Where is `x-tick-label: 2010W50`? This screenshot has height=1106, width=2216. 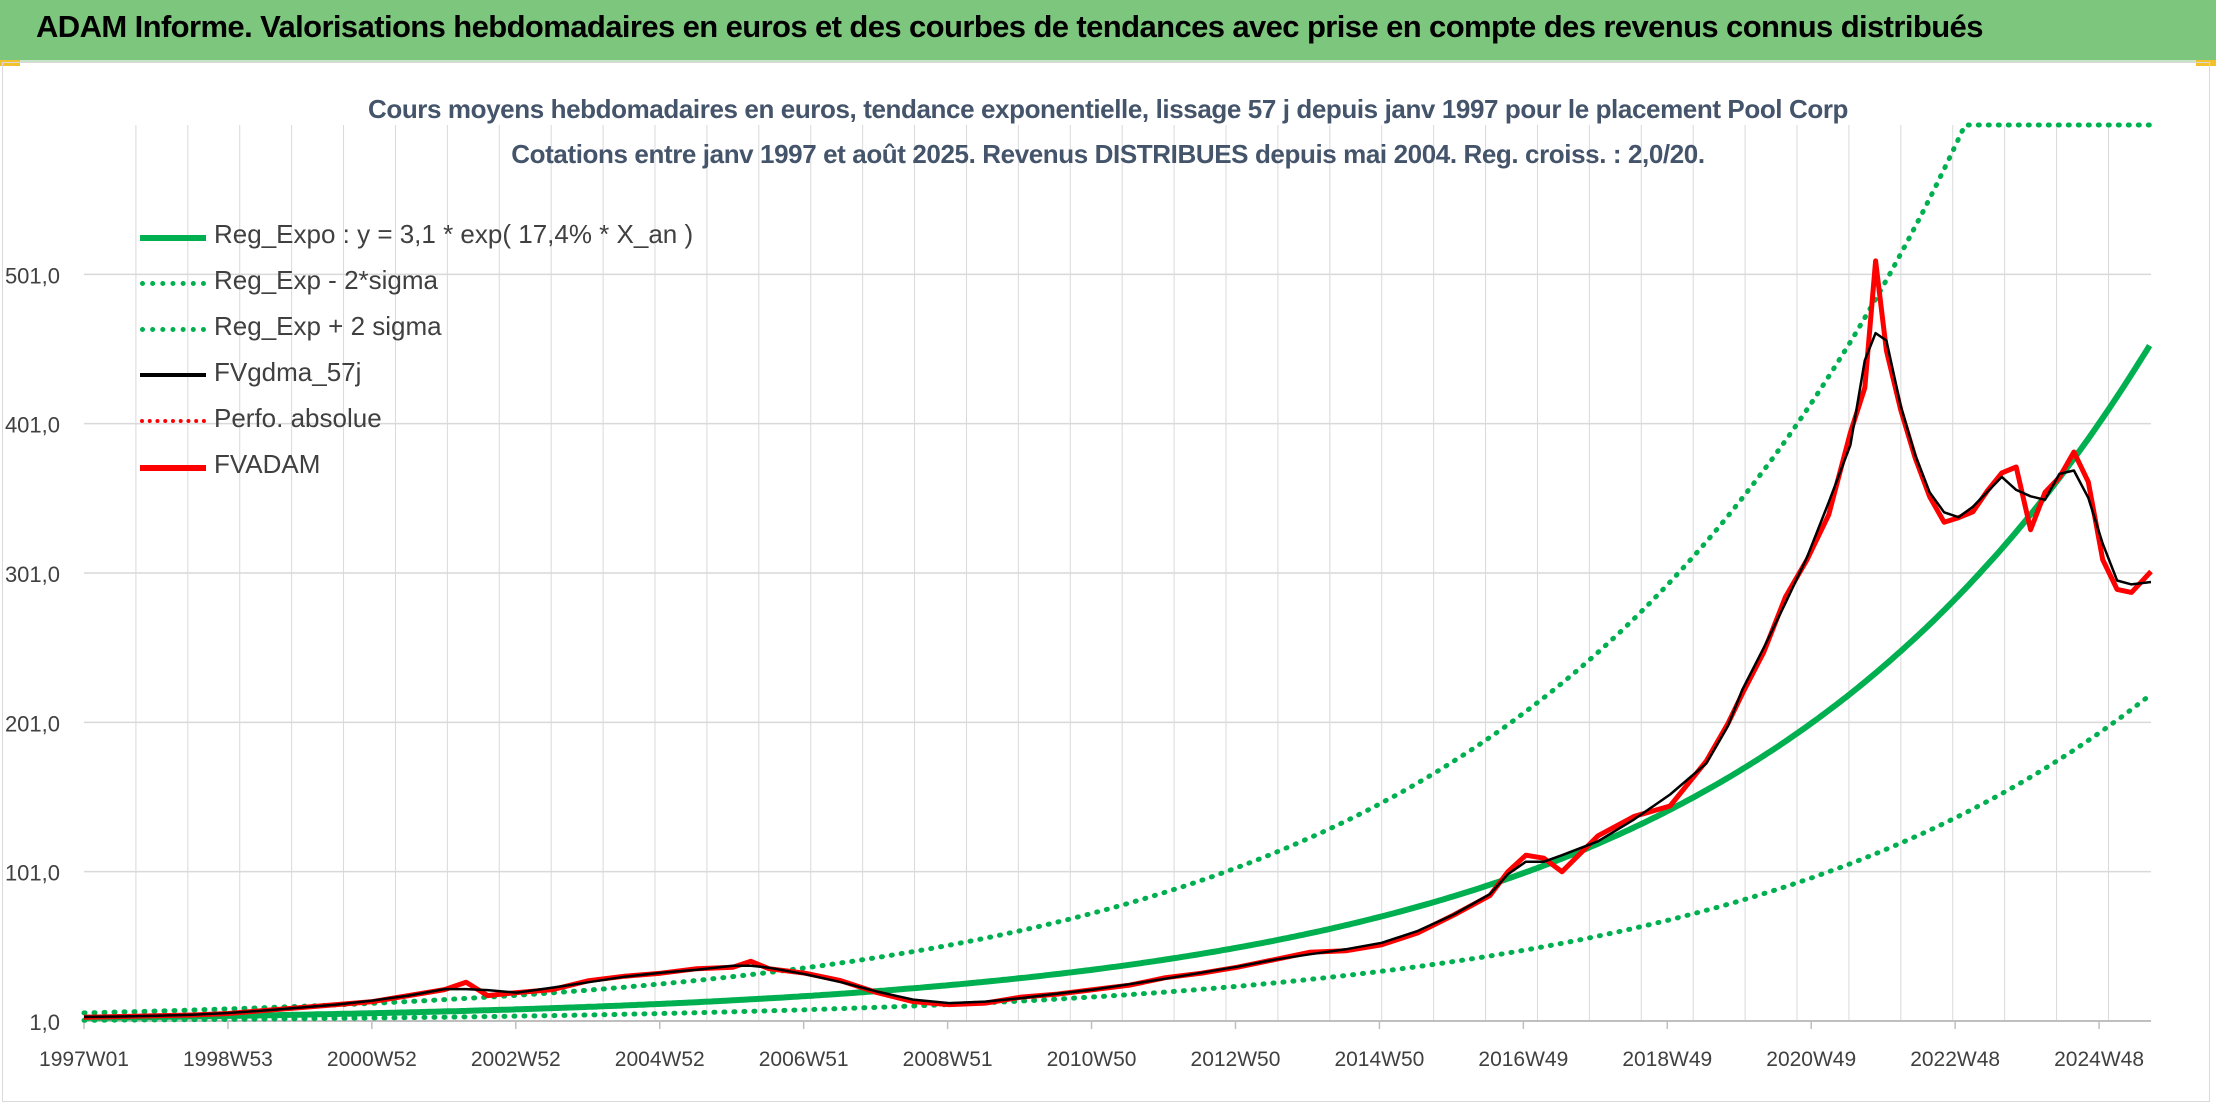 x-tick-label: 2010W50 is located at coordinates (1092, 1059).